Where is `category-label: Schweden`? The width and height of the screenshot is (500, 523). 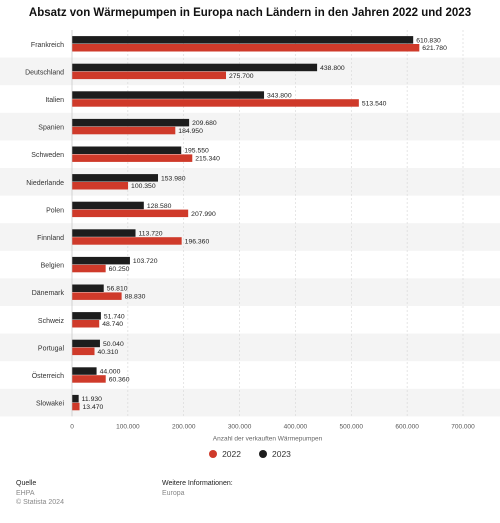 category-label: Schweden is located at coordinates (47, 155).